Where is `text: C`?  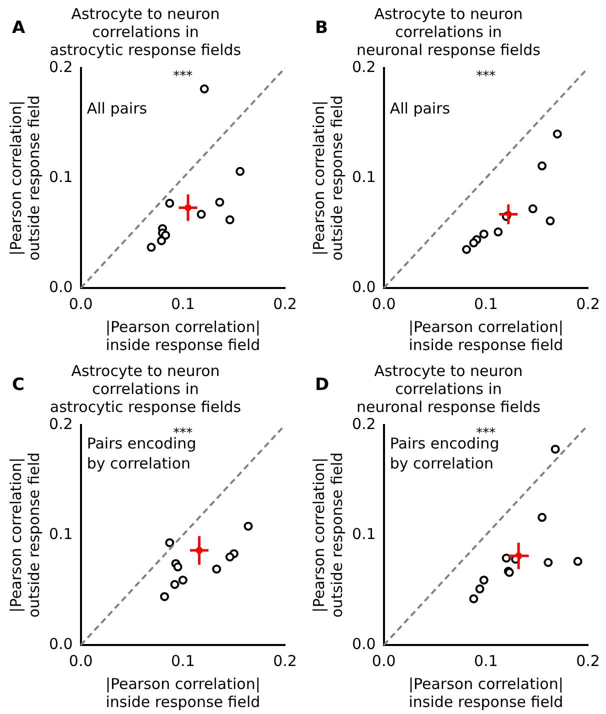
text: C is located at coordinates (18, 384).